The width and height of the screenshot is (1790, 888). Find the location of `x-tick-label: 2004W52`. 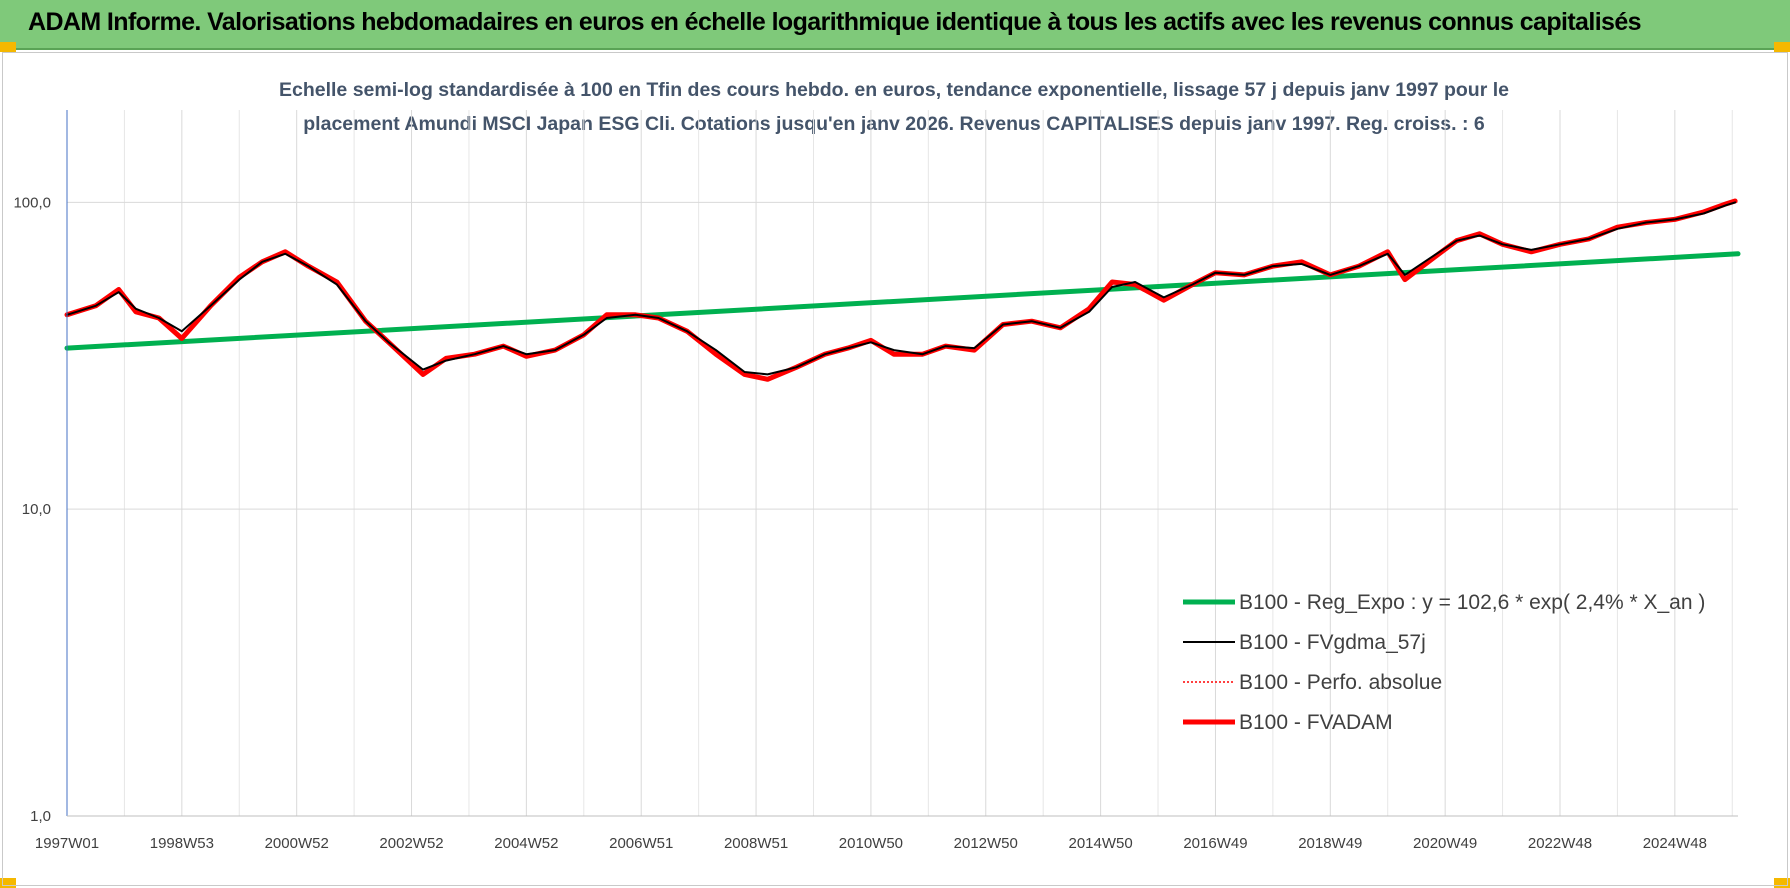

x-tick-label: 2004W52 is located at coordinates (526, 843).